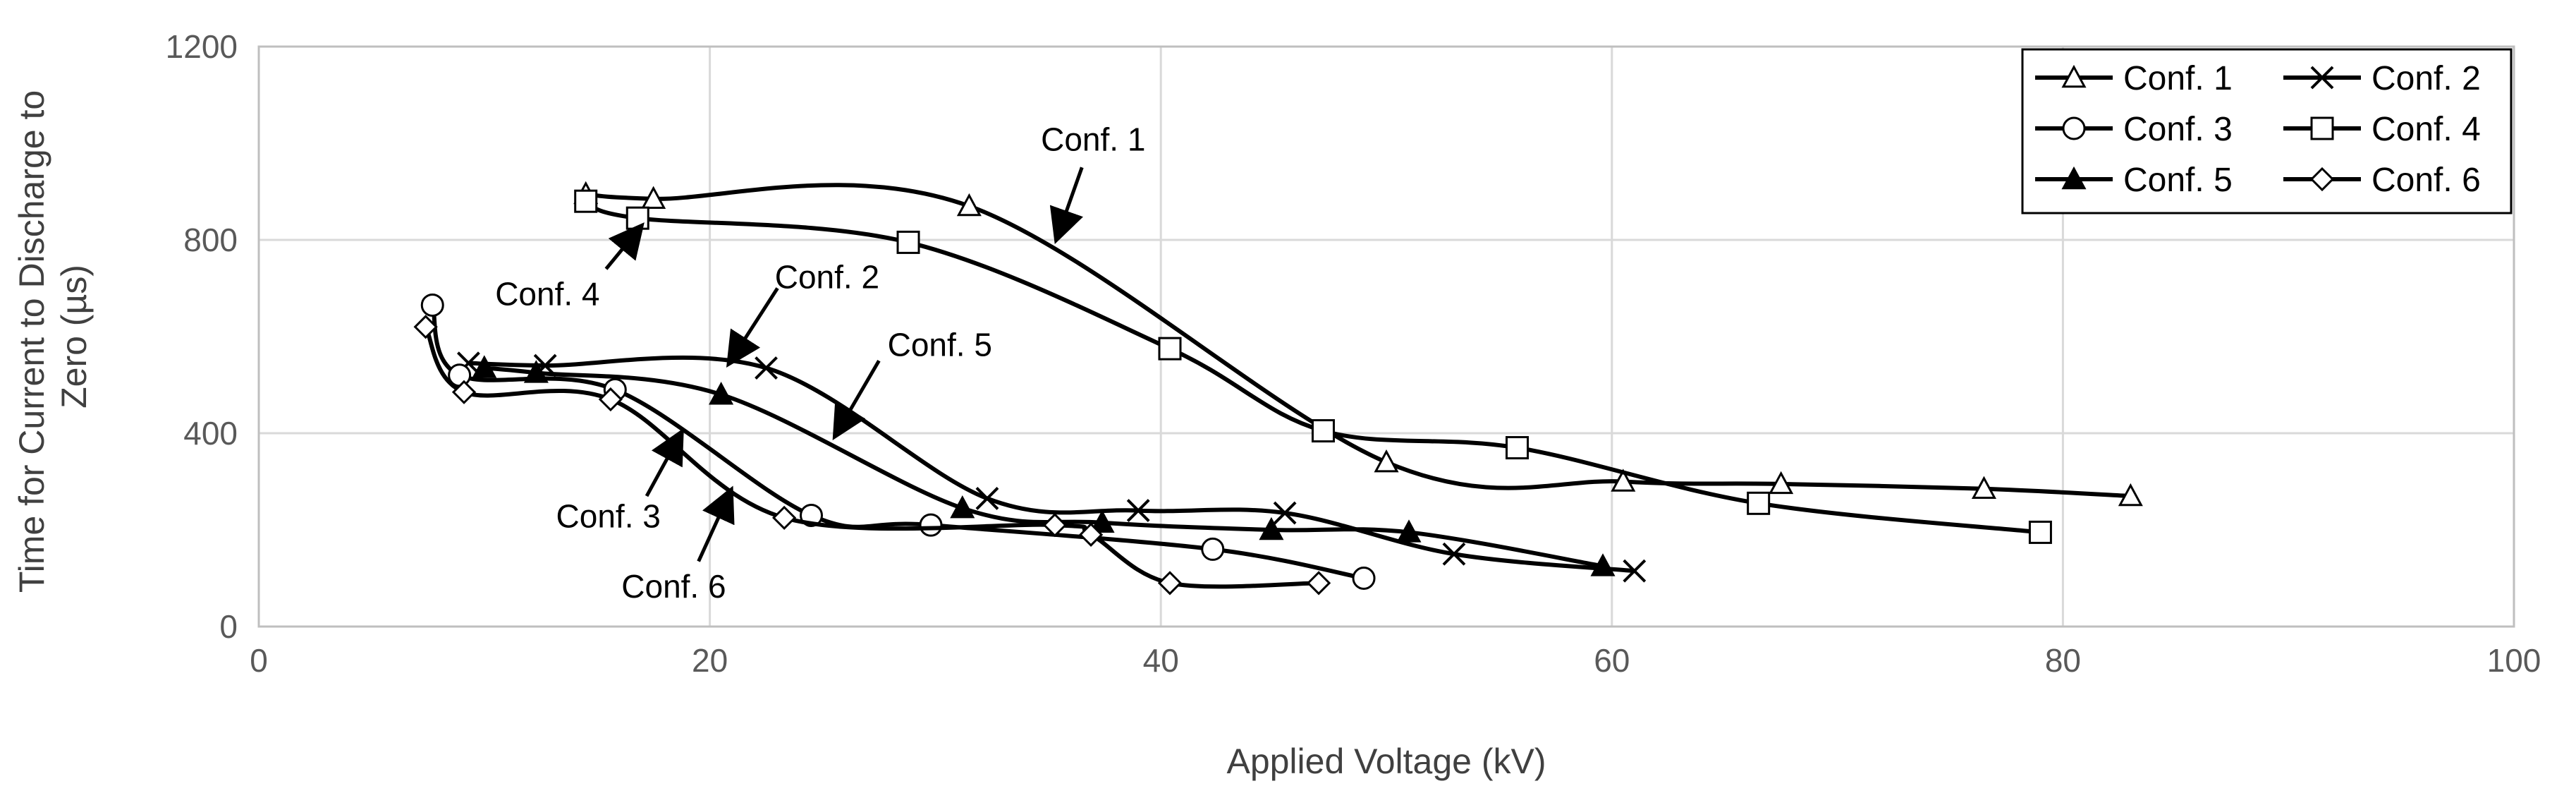 The image size is (2576, 798). What do you see at coordinates (2178, 78) in the screenshot?
I see `legend-label-conf-1: Conf. 1` at bounding box center [2178, 78].